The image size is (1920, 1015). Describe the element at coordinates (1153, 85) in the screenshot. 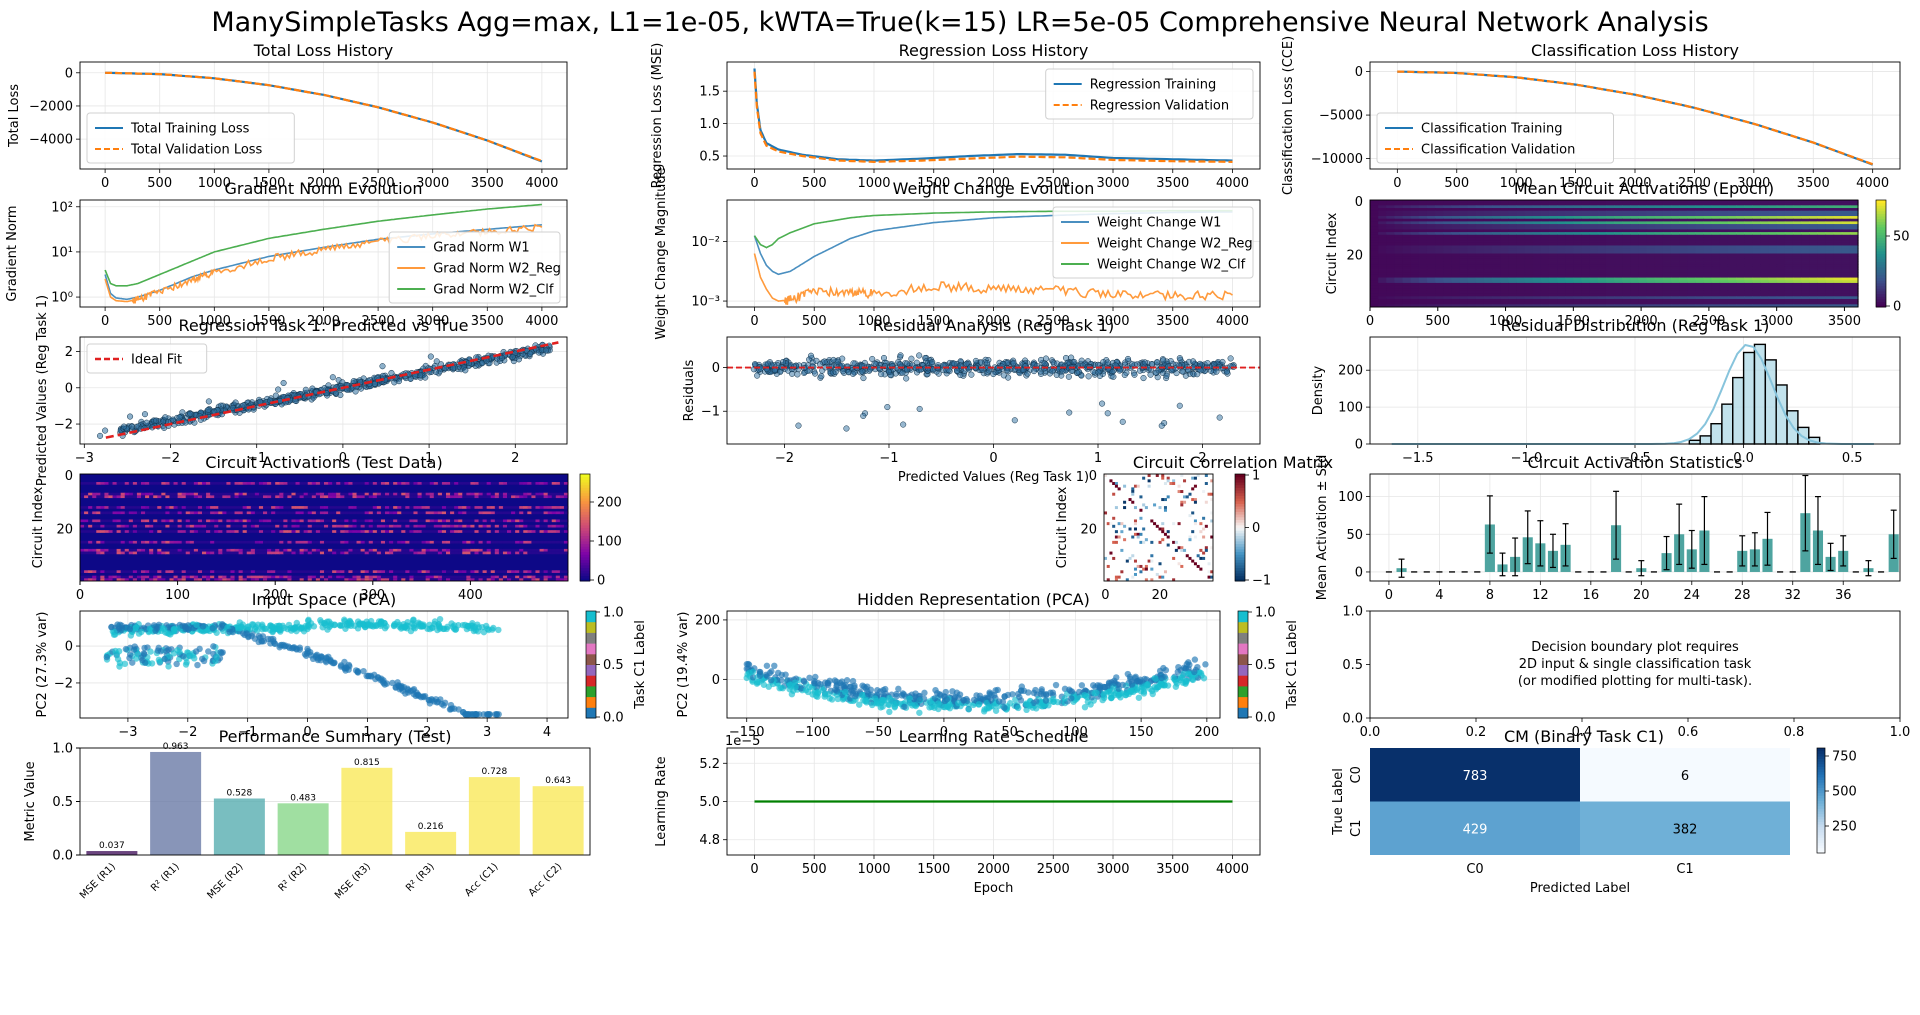

I see `legend-entry: Regression Training` at that location.